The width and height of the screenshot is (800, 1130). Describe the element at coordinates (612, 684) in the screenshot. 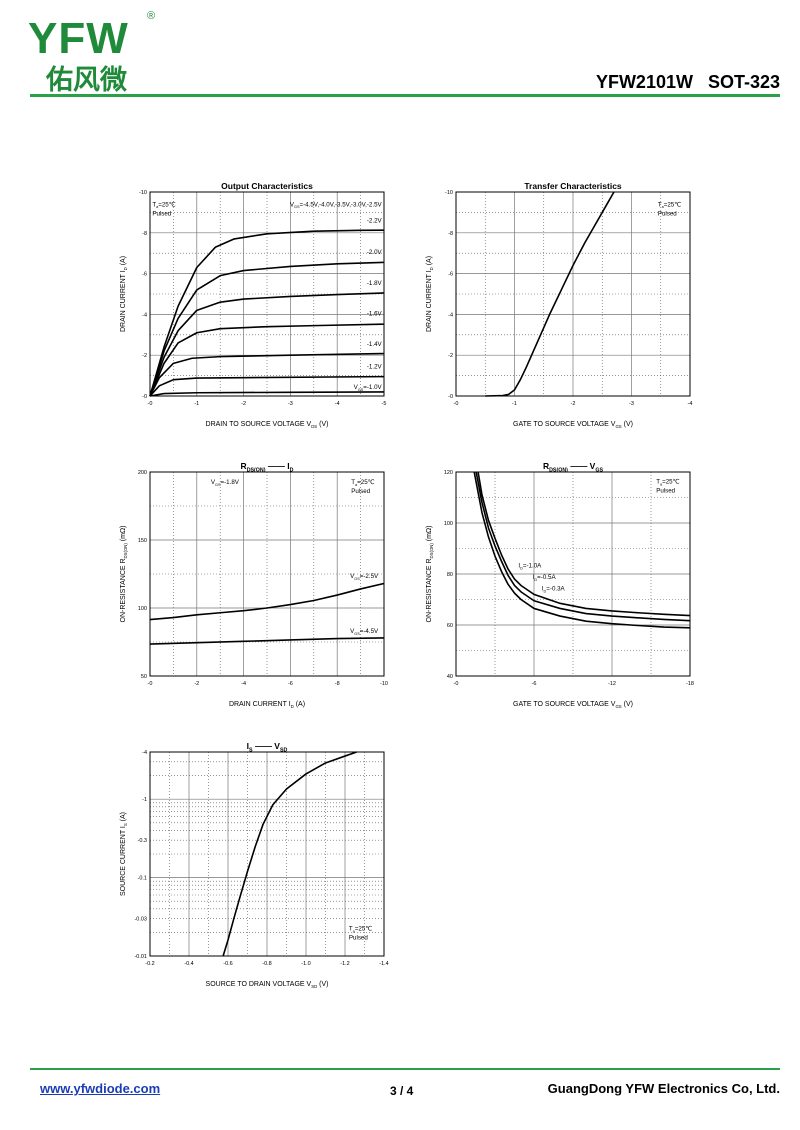

I see `x-tick-label: -12` at that location.